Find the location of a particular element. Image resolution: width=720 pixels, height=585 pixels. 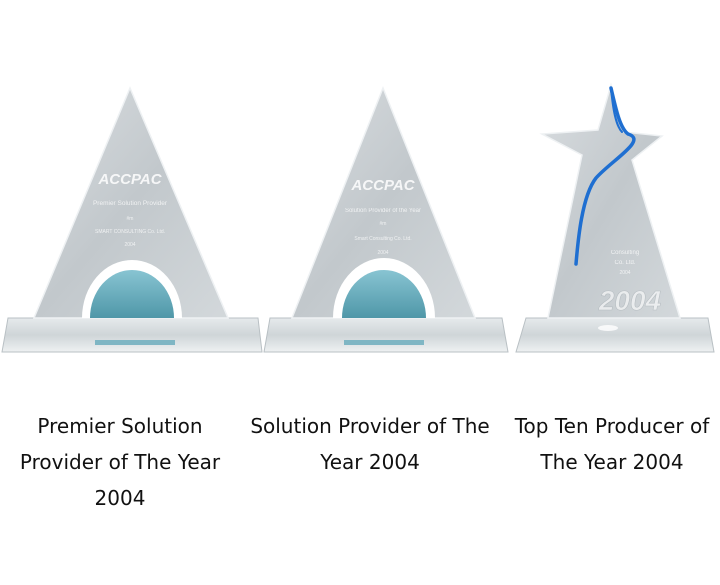

trophy-1-line1: Premier Solution Provider is located at coordinates (130, 203).